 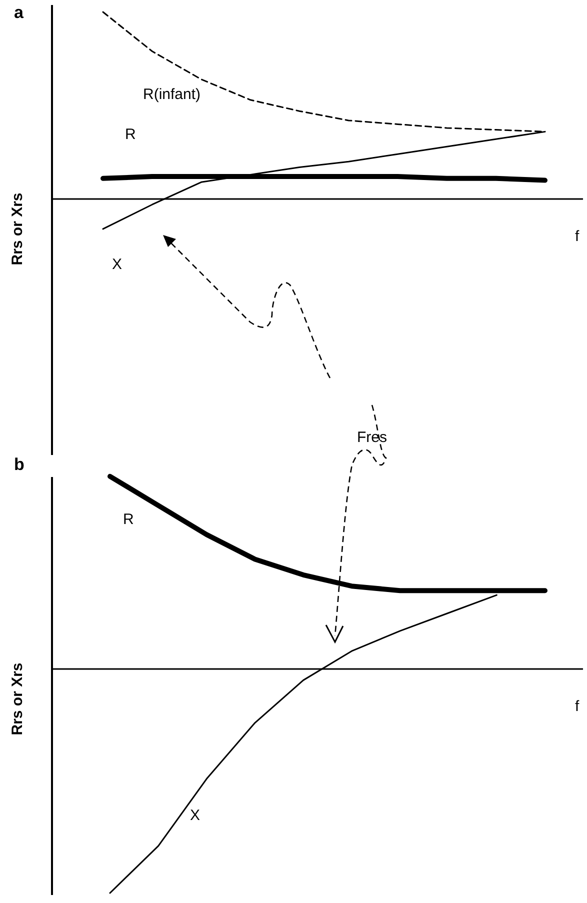 I want to click on chart-title: b, so click(x=19, y=464).